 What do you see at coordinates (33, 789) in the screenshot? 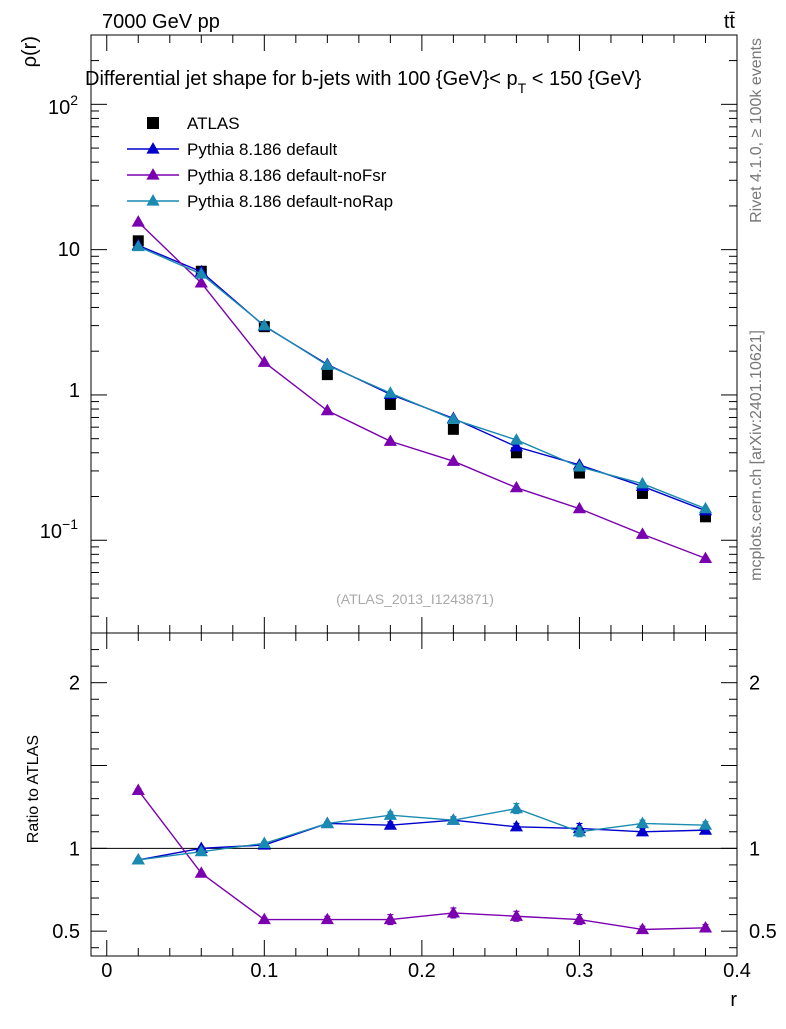
I see `bottom-ylabel: Ratio to ATLAS` at bounding box center [33, 789].